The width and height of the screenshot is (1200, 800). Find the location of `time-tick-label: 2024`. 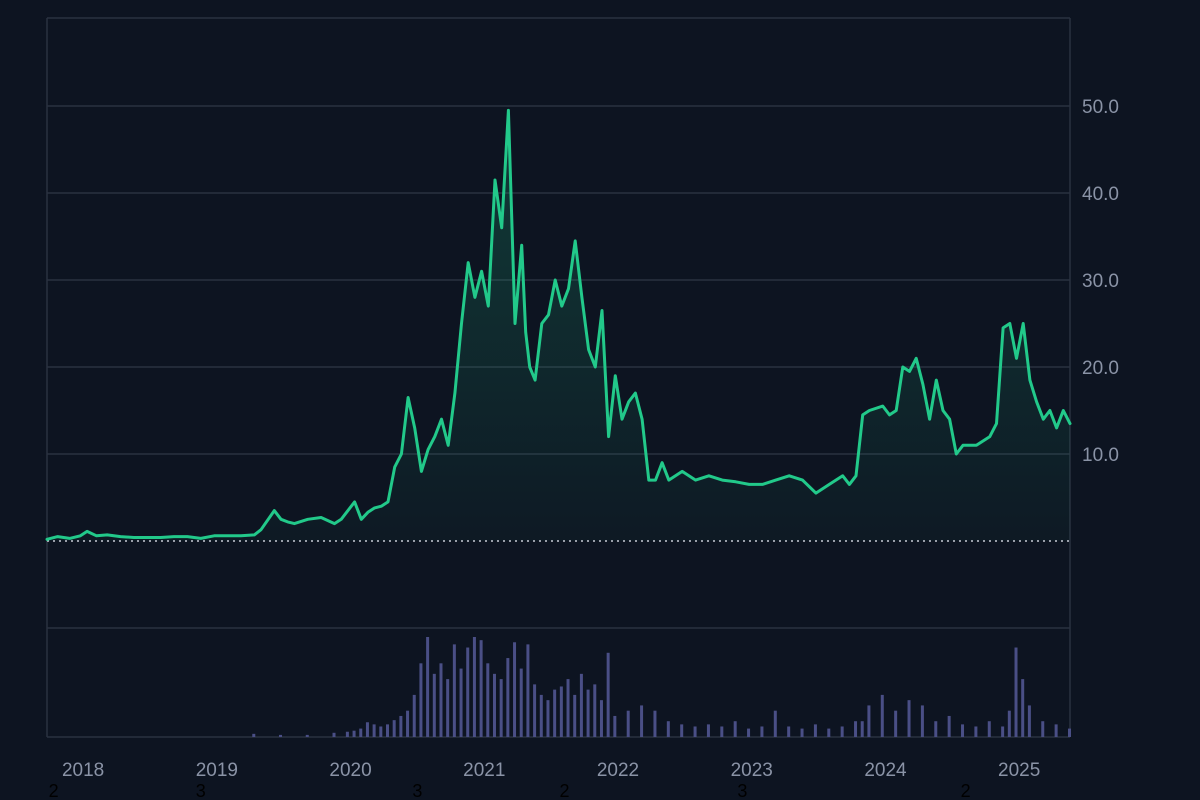

time-tick-label: 2024 is located at coordinates (885, 770).